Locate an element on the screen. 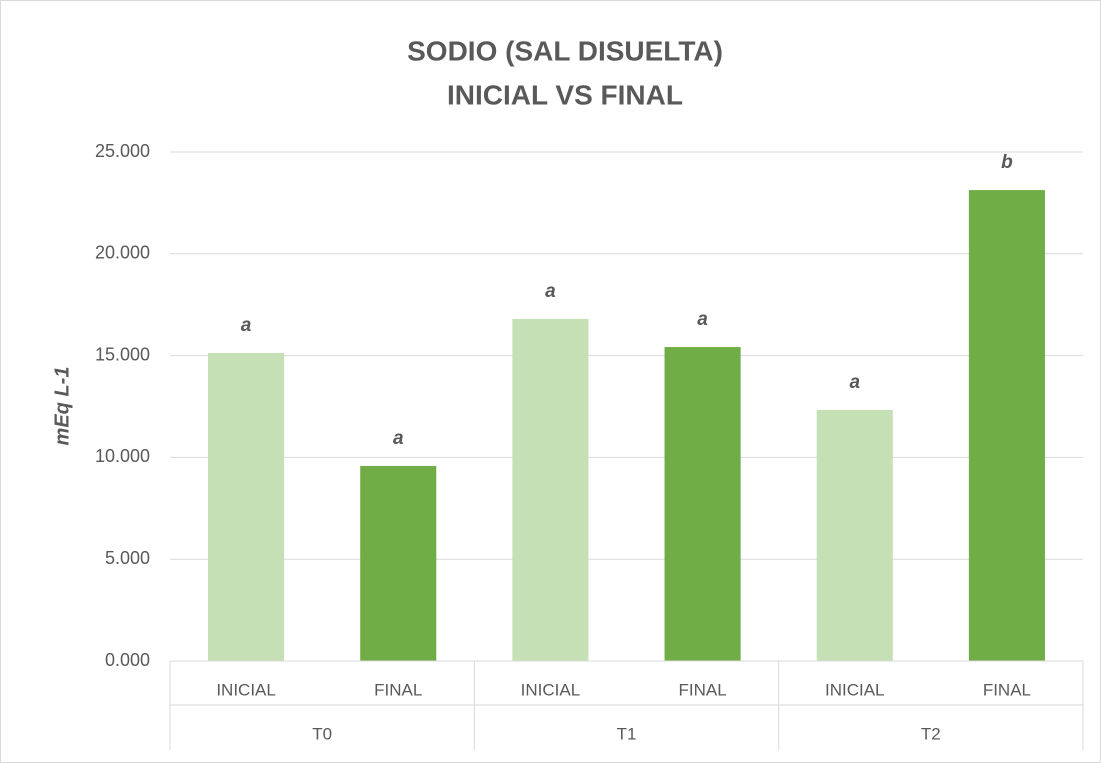 The image size is (1101, 763). chart-title: INICIAL VS FINAL is located at coordinates (565, 94).